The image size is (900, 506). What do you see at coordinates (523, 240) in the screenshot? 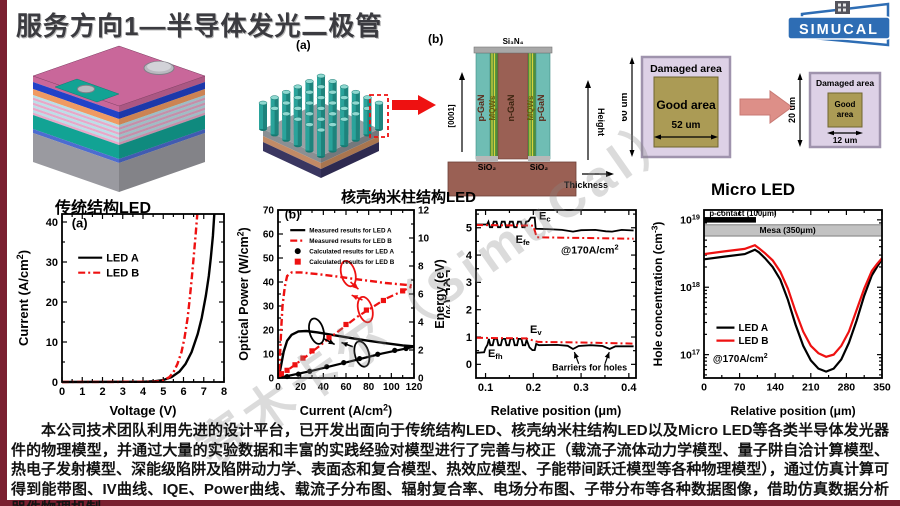
I see `svg-text: Efe` at bounding box center [523, 240].